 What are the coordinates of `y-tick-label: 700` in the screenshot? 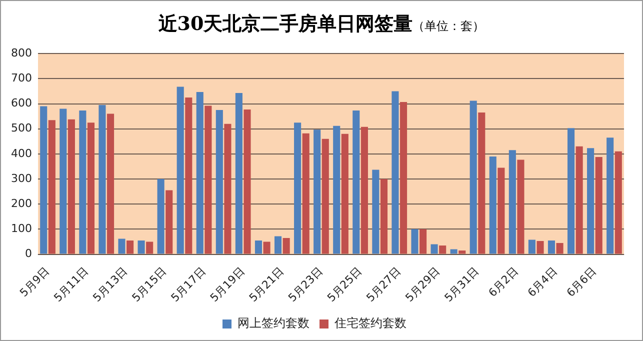 It's located at (21, 78).